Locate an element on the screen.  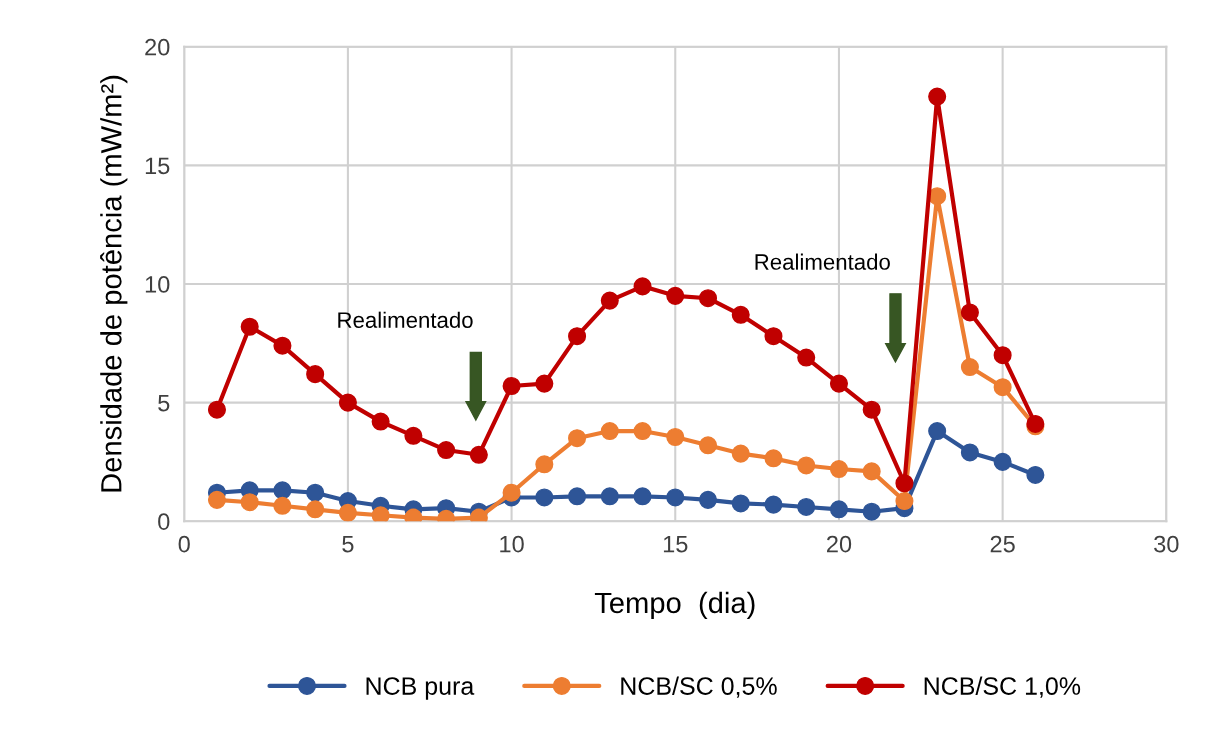
x-tick-label: 25 is located at coordinates (1002, 544).